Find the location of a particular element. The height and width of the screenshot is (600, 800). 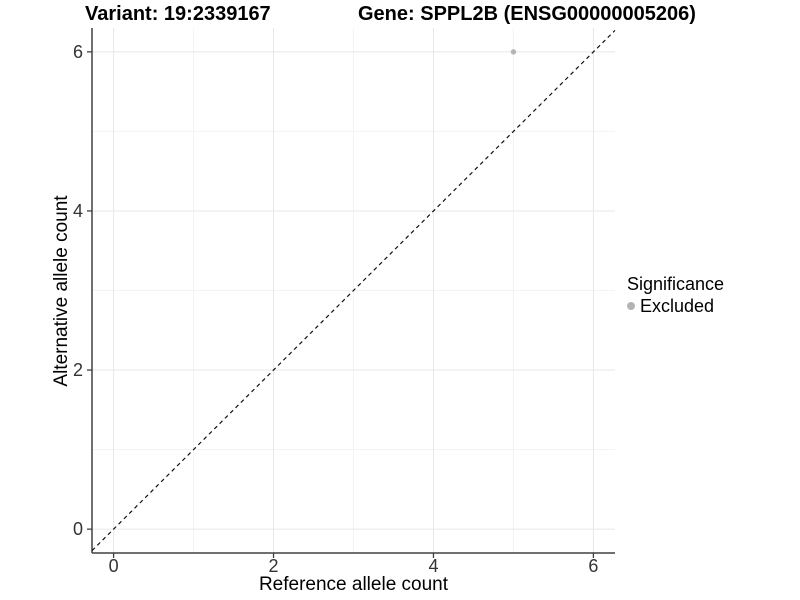

x-tick-label: 2 is located at coordinates (274, 566).